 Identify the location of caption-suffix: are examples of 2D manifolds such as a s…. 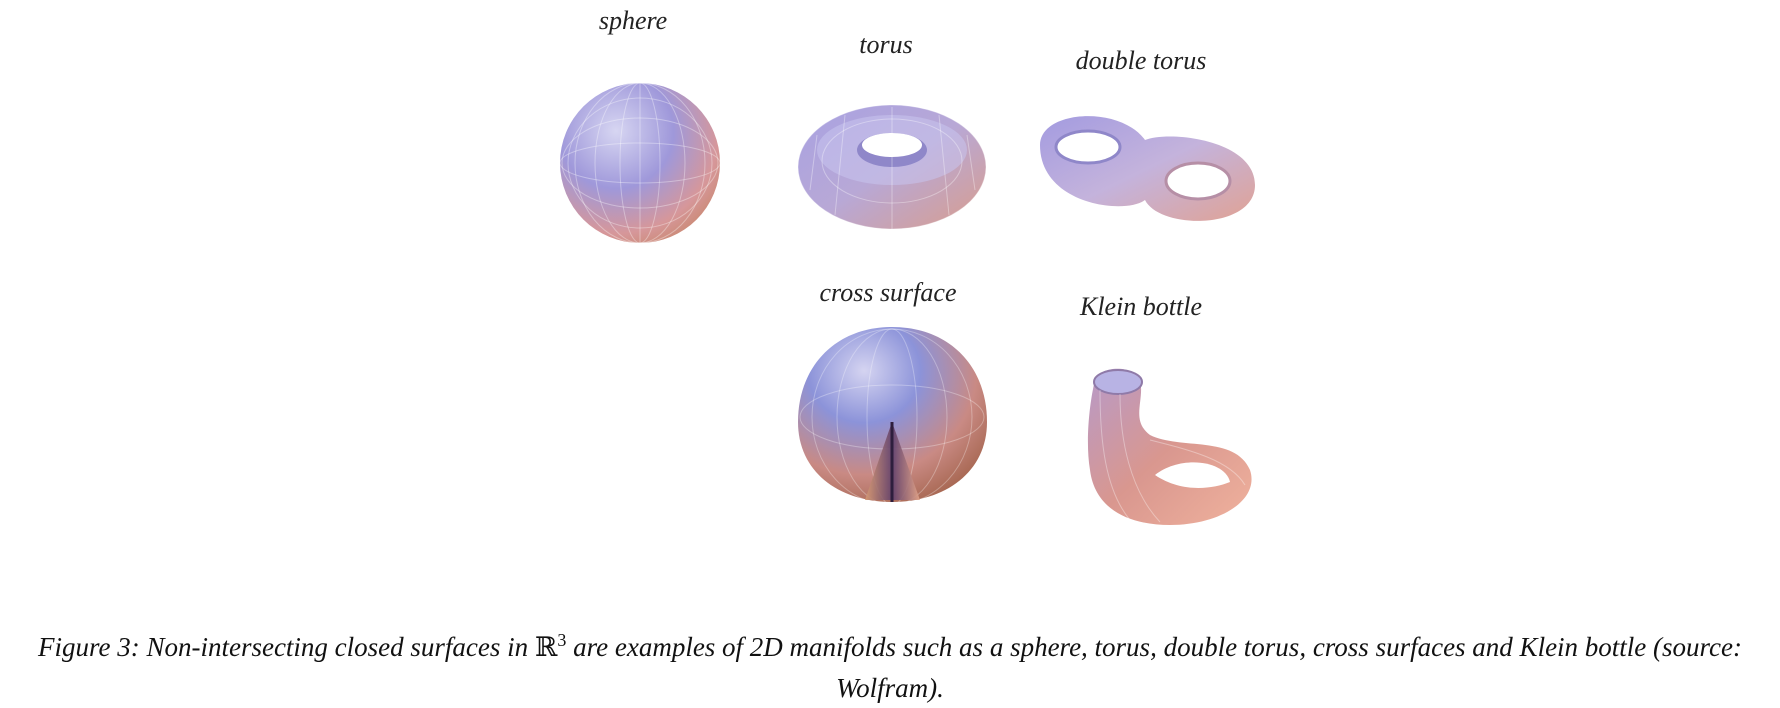
(1154, 667).